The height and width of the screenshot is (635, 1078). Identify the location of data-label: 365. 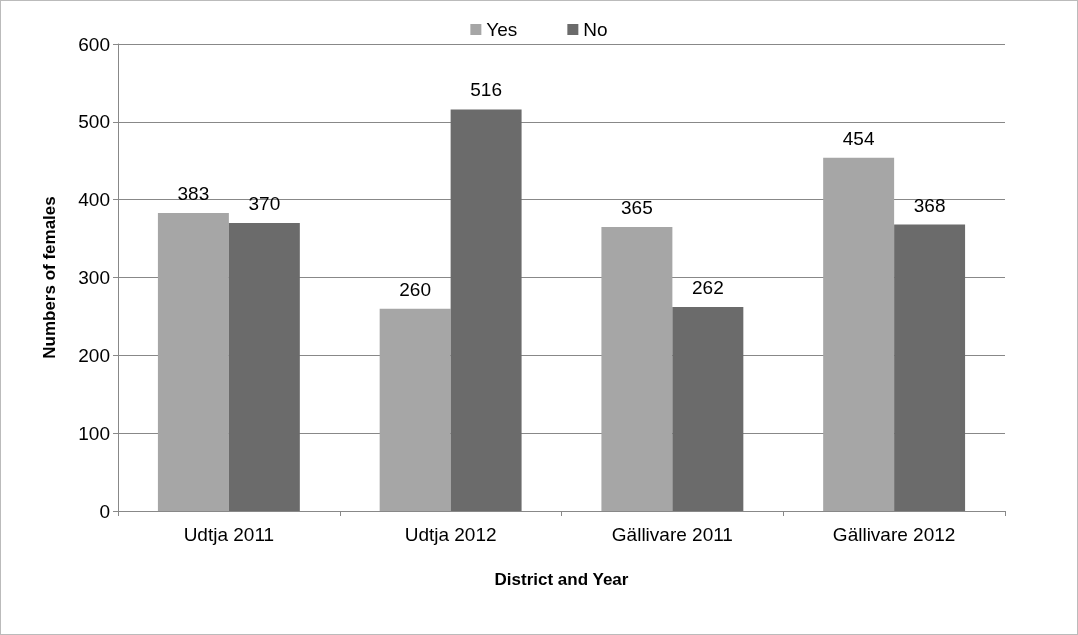
(637, 207).